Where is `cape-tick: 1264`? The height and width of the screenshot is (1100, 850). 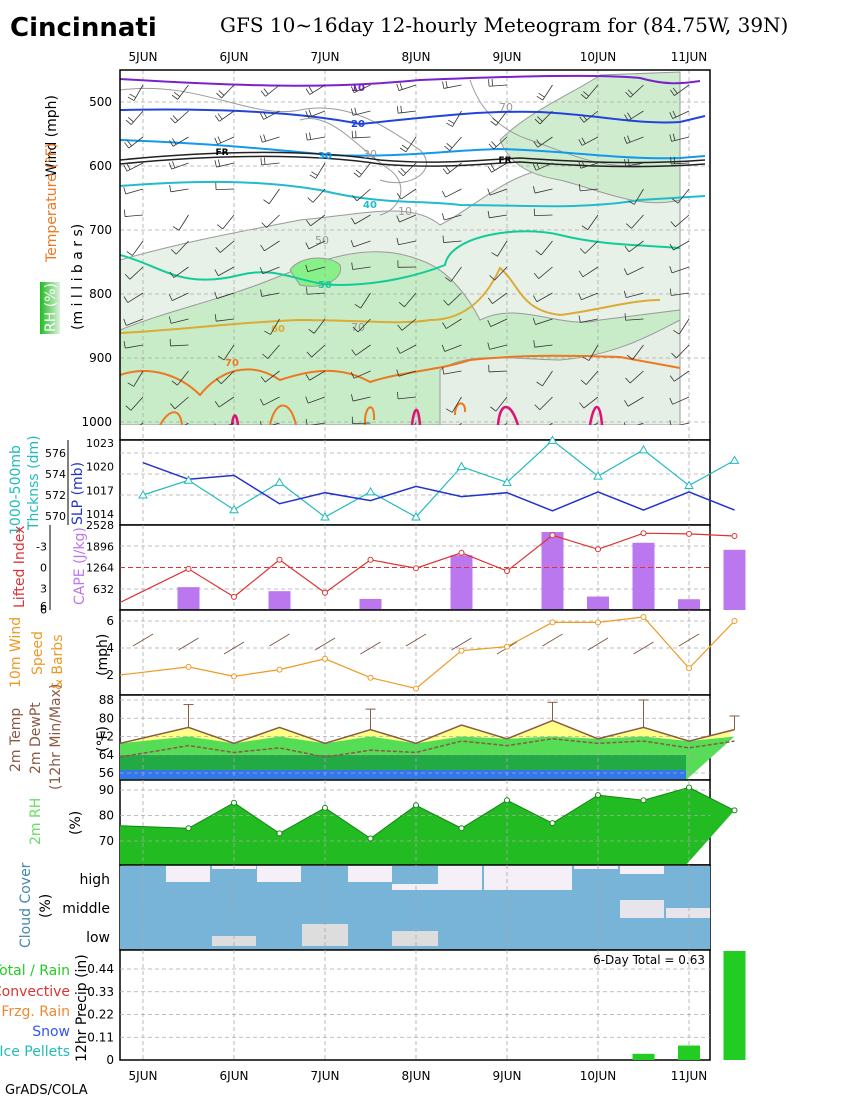 cape-tick: 1264 is located at coordinates (100, 568).